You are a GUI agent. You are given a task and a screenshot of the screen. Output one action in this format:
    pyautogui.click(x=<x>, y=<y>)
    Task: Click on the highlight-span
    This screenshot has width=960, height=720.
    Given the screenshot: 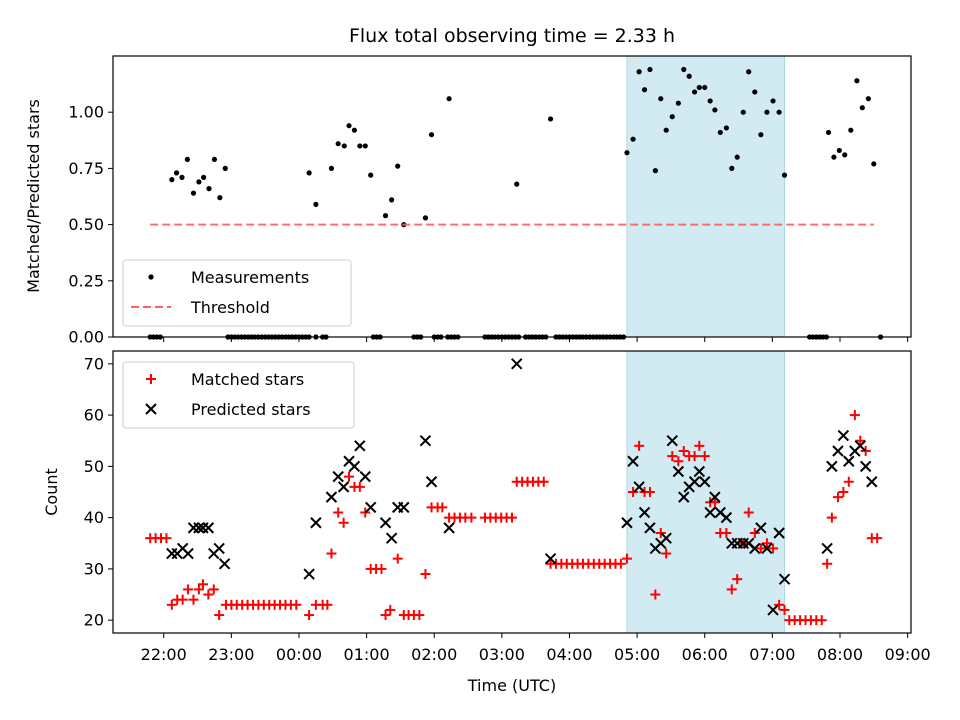 What is the action you would take?
    pyautogui.click(x=706, y=196)
    